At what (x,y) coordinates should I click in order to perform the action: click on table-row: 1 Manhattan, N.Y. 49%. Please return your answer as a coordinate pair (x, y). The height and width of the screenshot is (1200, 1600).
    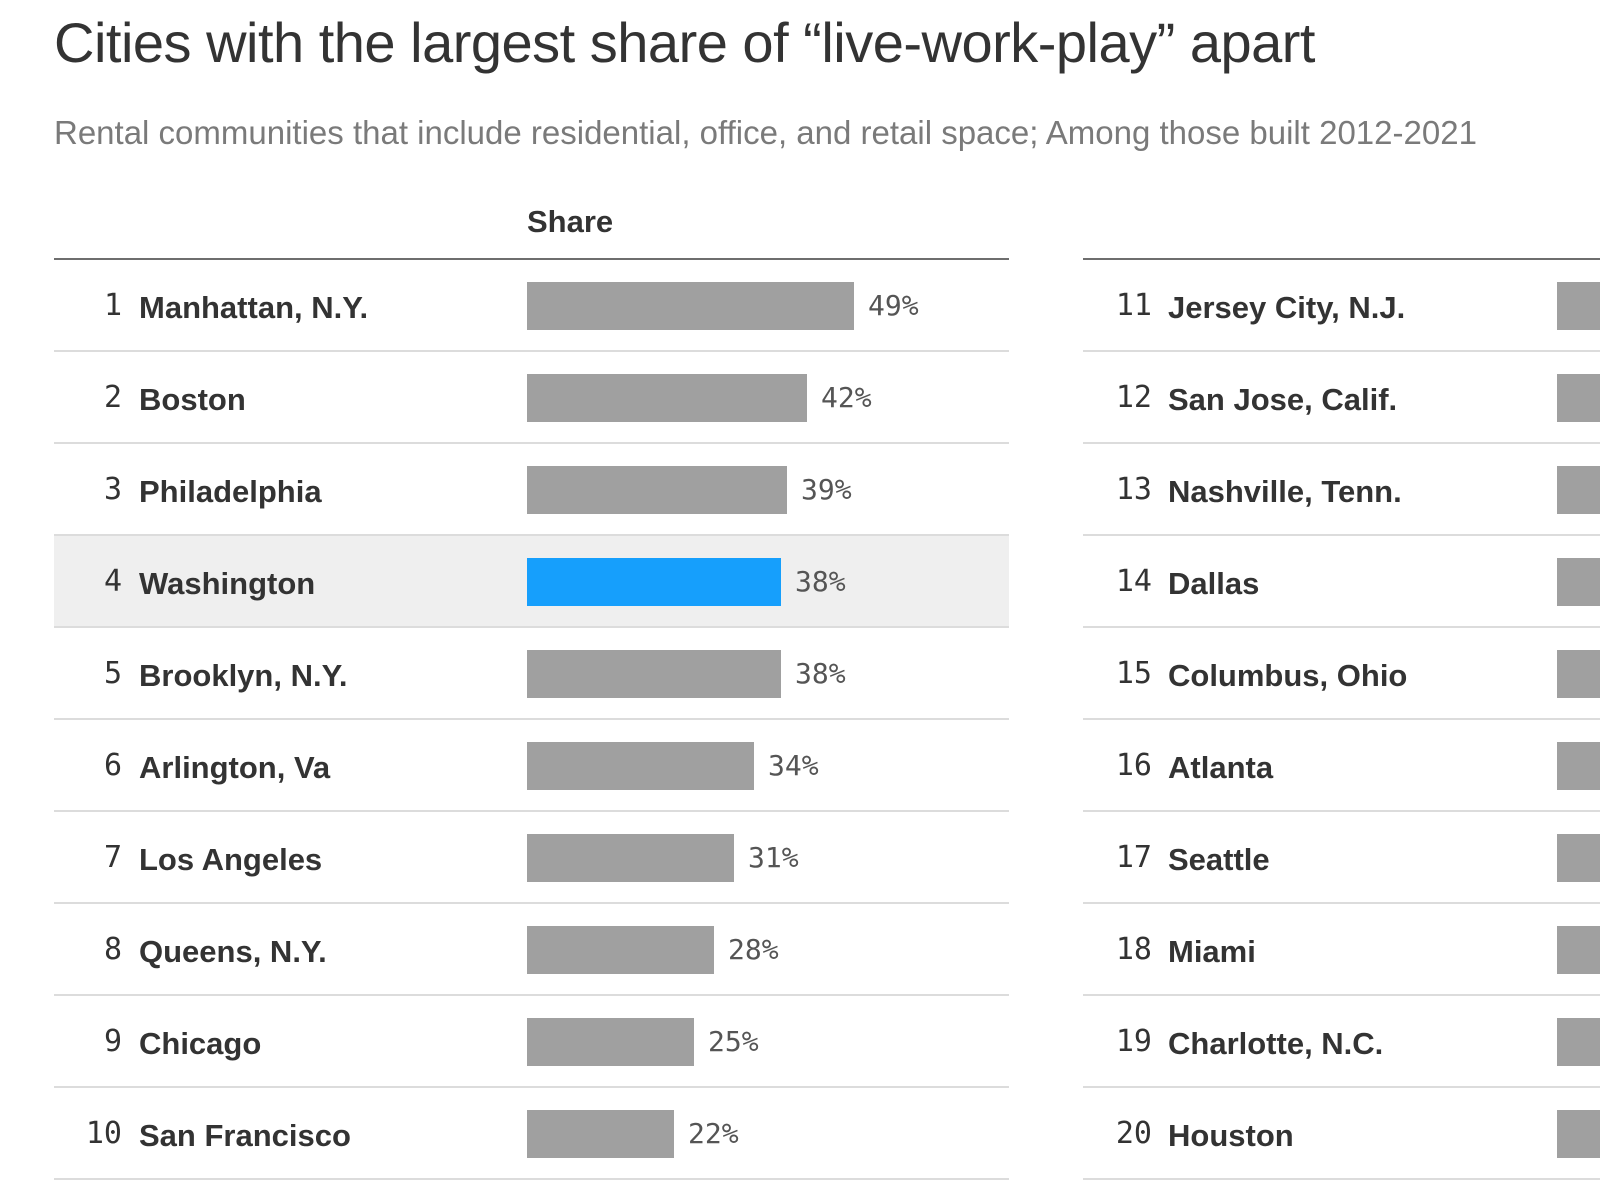
    Looking at the image, I should click on (531, 306).